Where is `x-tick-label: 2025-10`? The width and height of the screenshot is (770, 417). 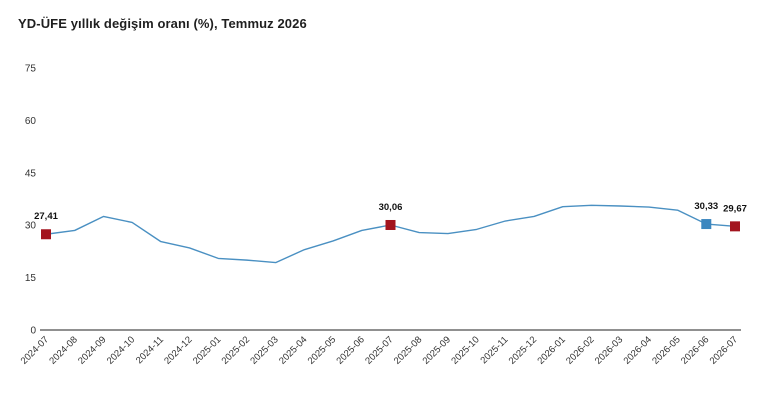 x-tick-label: 2025-10 is located at coordinates (465, 350).